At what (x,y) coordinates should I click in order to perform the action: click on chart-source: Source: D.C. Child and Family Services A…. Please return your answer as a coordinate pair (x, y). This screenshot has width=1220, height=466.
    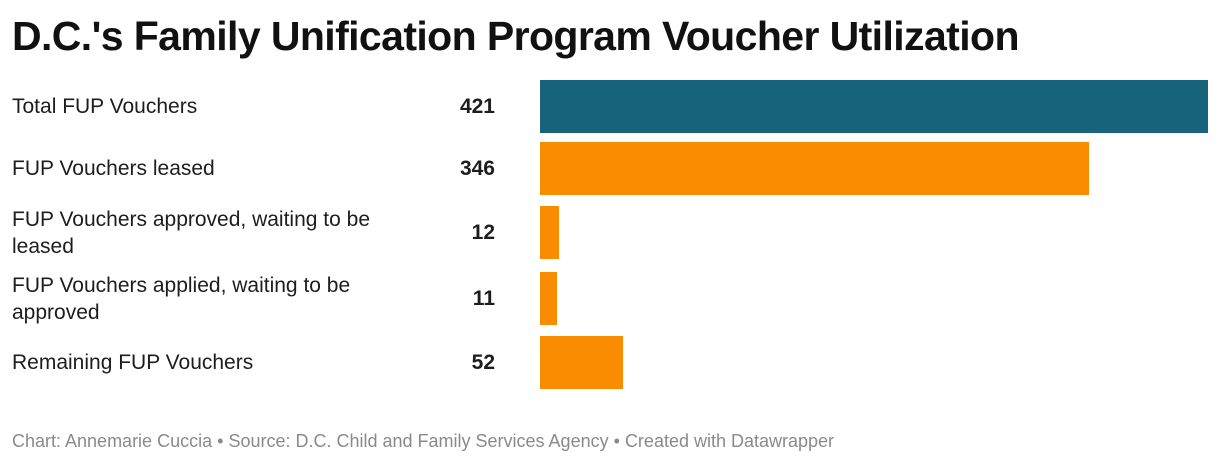
    Looking at the image, I should click on (418, 441).